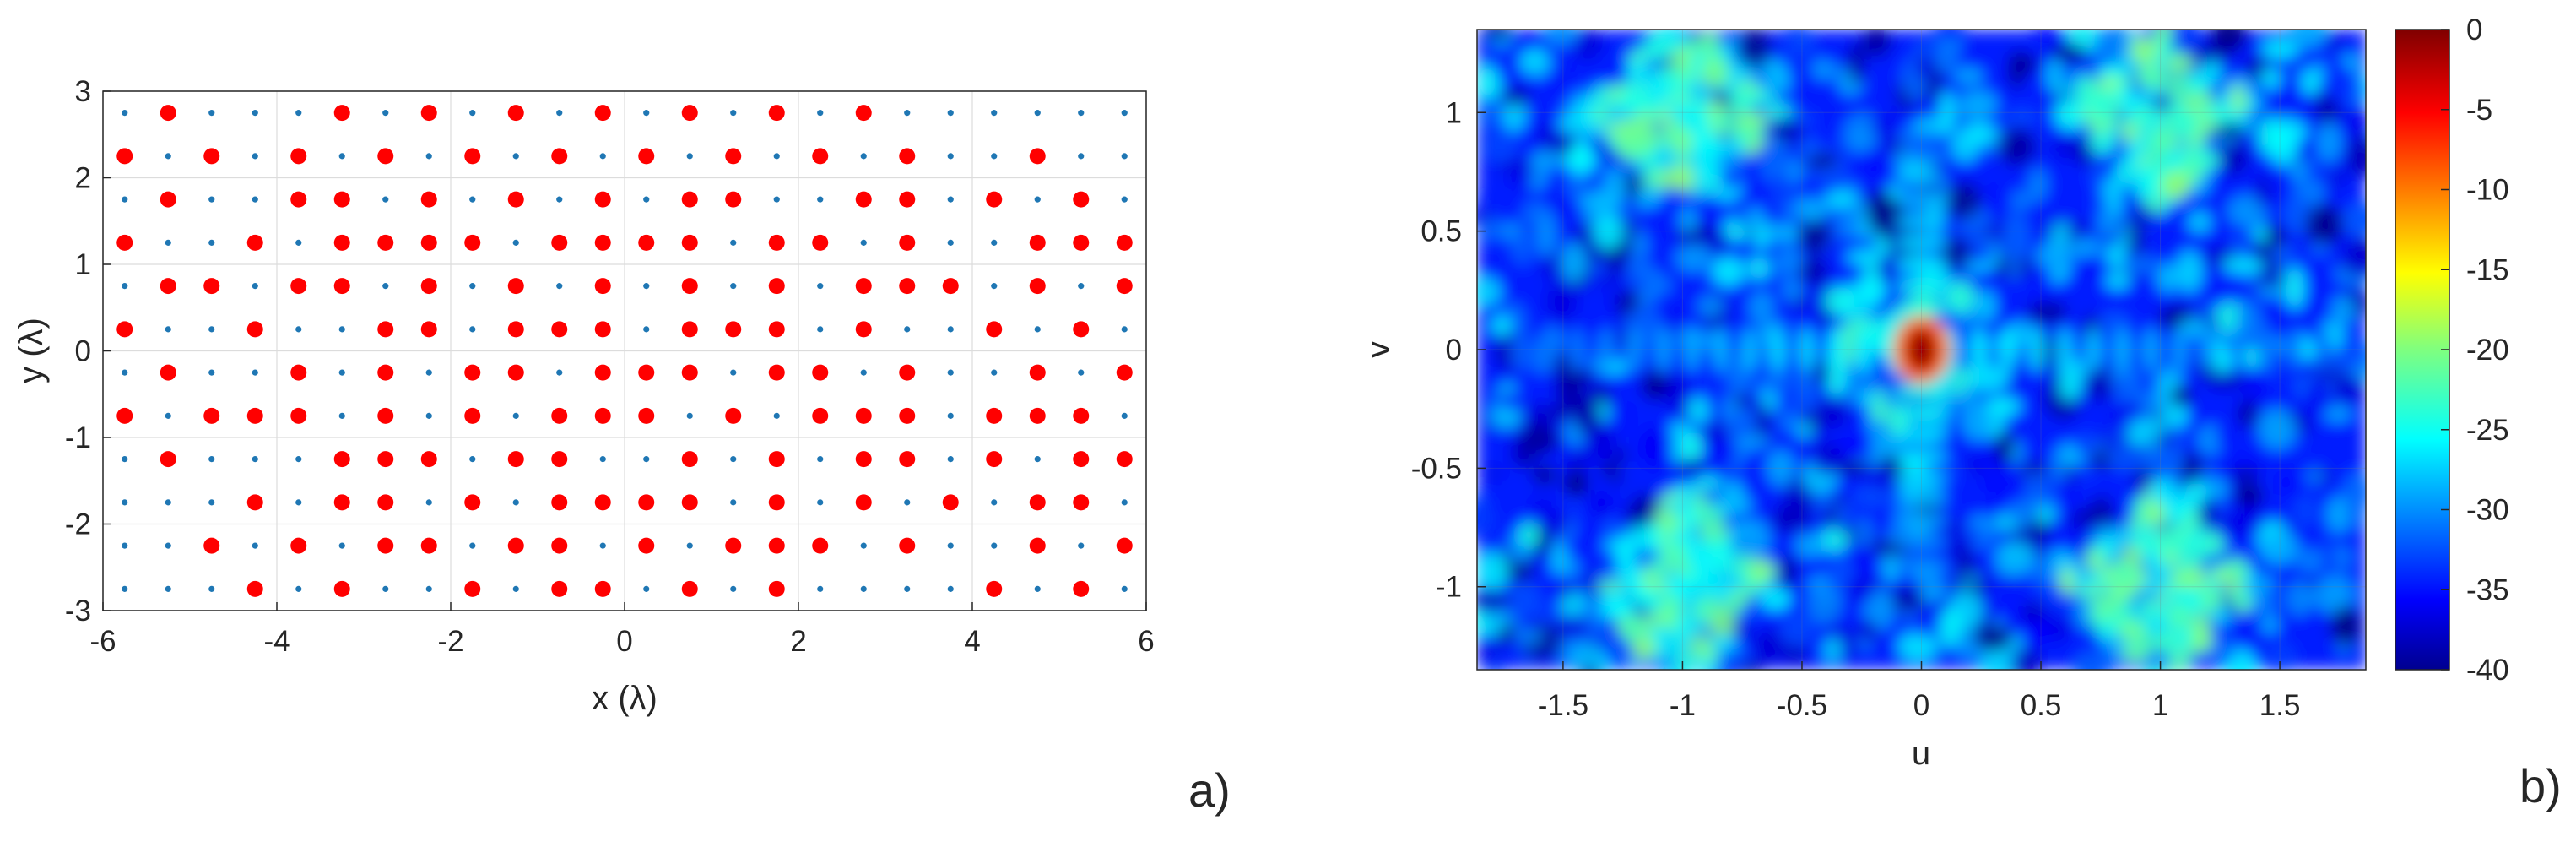 The width and height of the screenshot is (2576, 842). I want to click on v-tick-label: 1, so click(1454, 113).